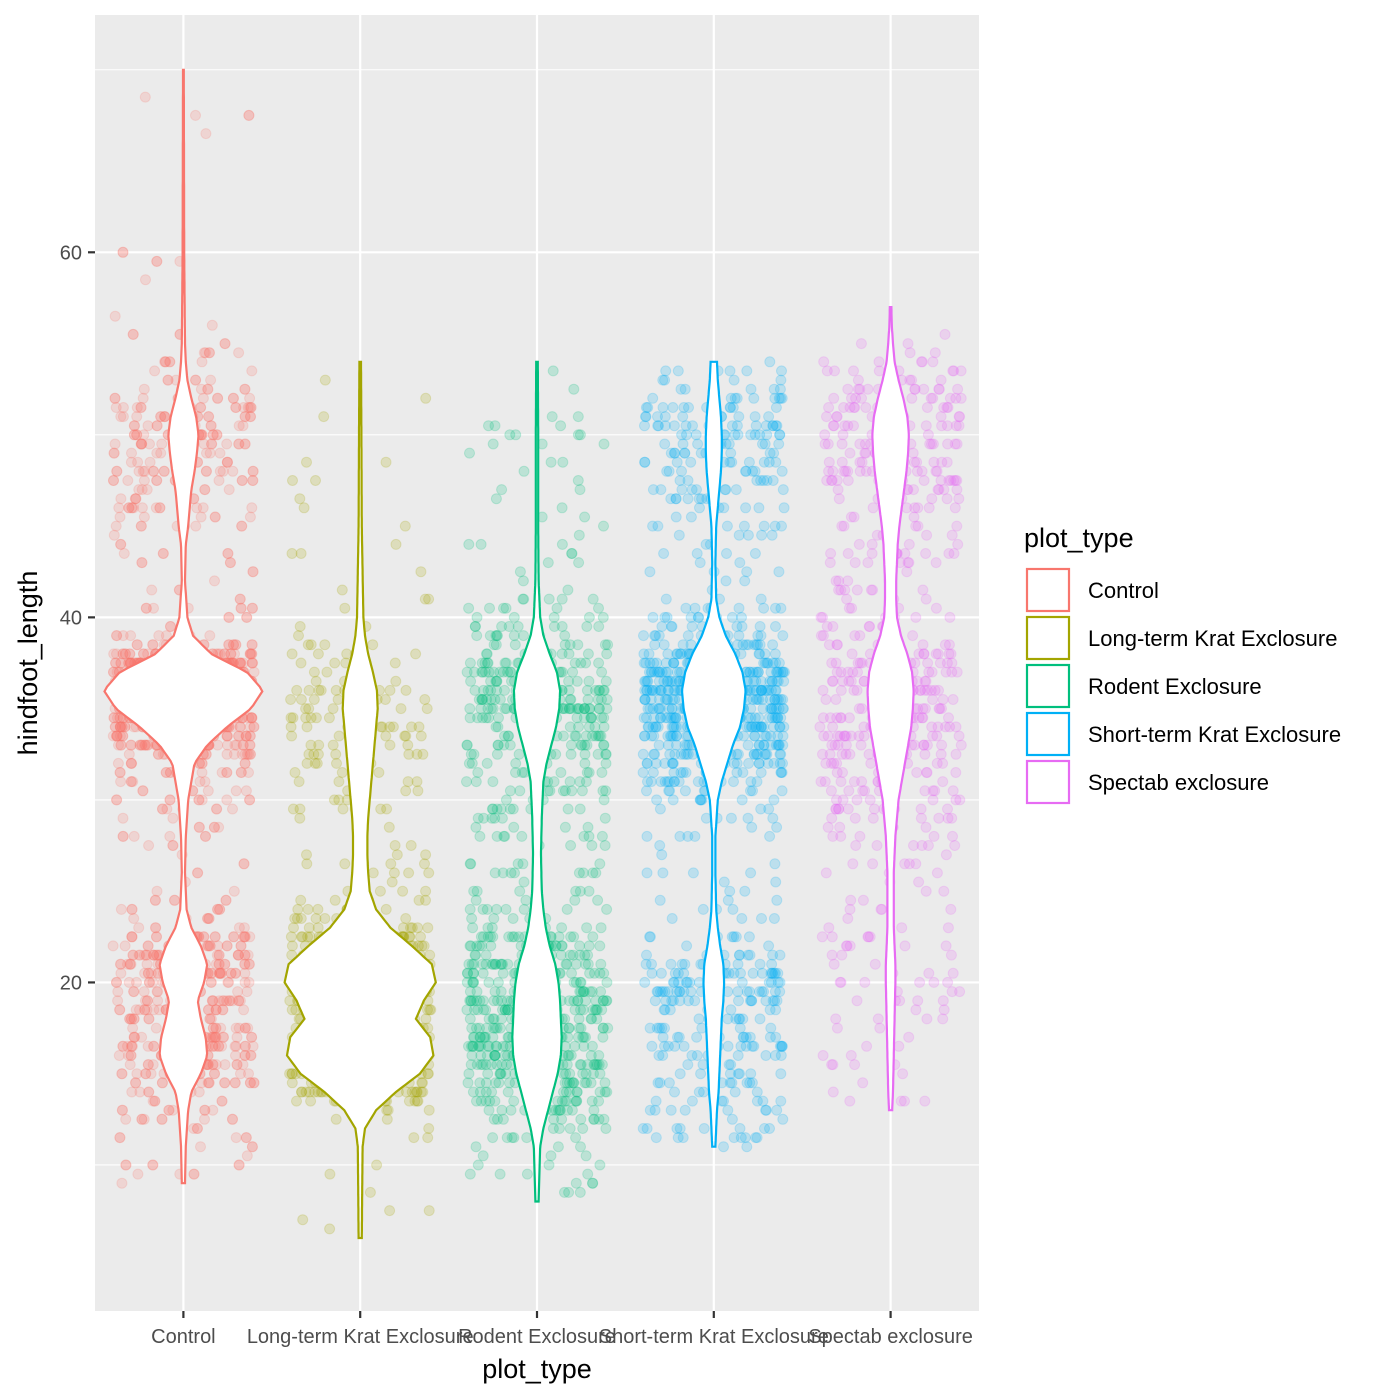  I want to click on x-axis-title: plot_type, so click(537, 1369).